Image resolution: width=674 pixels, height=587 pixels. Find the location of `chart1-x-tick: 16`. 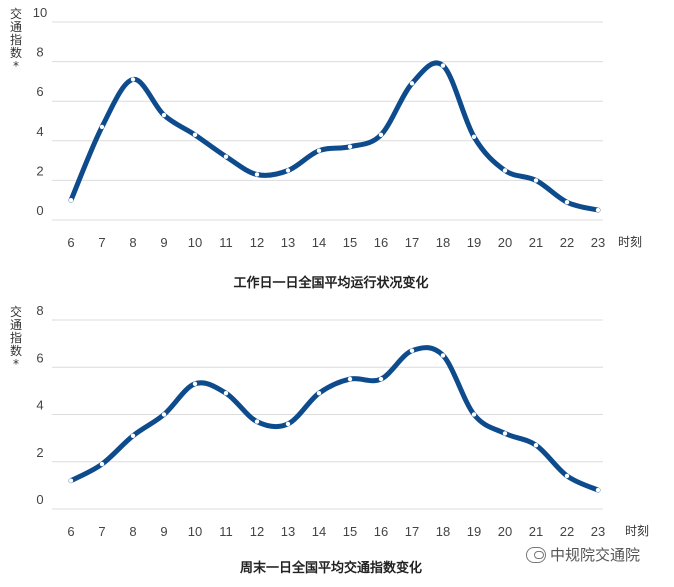

chart1-x-tick: 16 is located at coordinates (381, 242).